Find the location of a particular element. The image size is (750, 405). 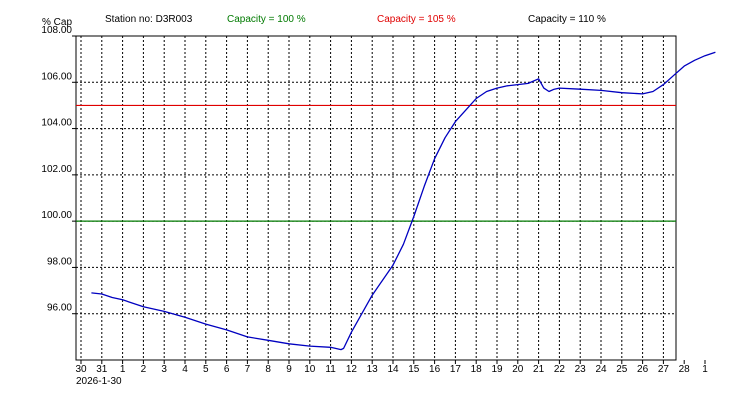

x-tick-label: 12 is located at coordinates (352, 369).